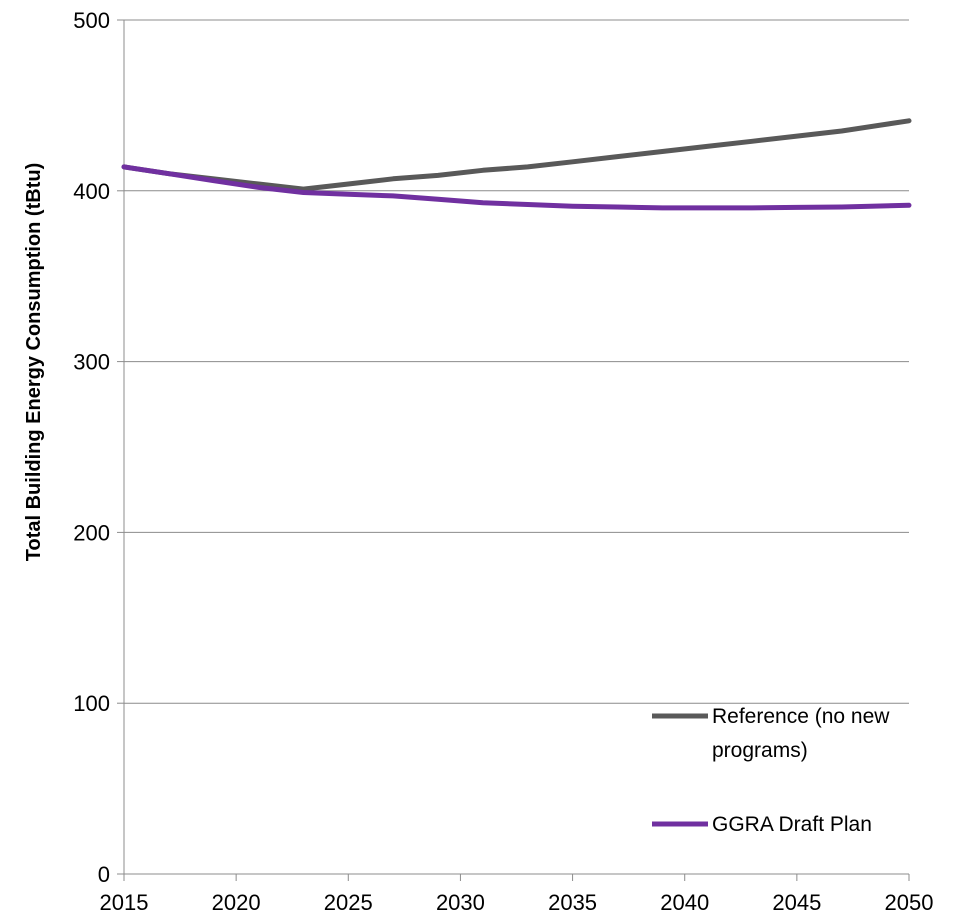 The width and height of the screenshot is (954, 924). I want to click on legend-label-1: GGRA Draft Plan, so click(792, 824).